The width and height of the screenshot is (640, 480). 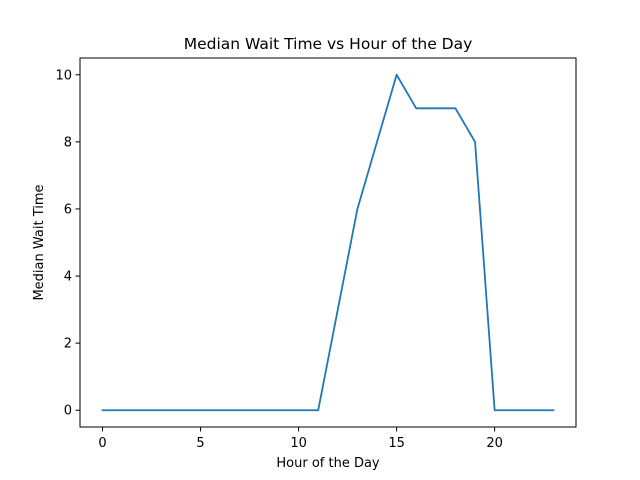 What do you see at coordinates (328, 463) in the screenshot?
I see `x-axis-label: Hour of the Day` at bounding box center [328, 463].